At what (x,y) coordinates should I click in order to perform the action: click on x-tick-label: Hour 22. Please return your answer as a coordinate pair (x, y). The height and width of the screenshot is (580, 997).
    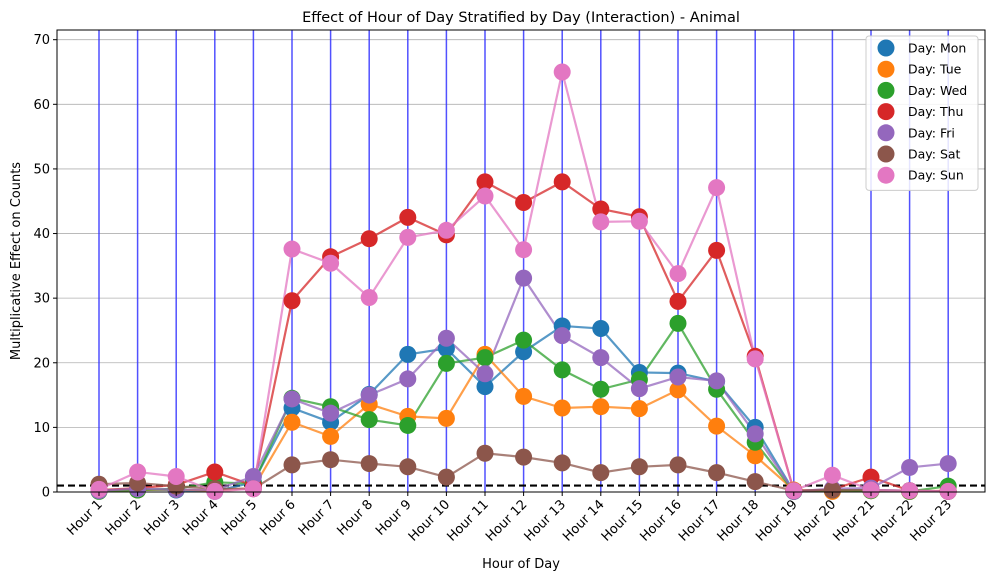
    Looking at the image, I should click on (892, 520).